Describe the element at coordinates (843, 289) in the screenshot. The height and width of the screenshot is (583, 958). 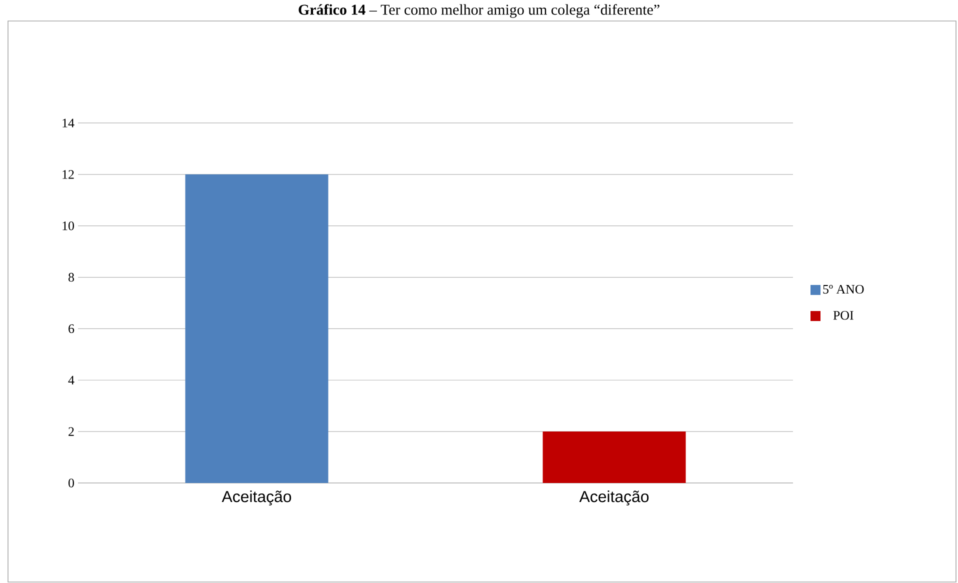
I see `legend-label: 5º ANO` at that location.